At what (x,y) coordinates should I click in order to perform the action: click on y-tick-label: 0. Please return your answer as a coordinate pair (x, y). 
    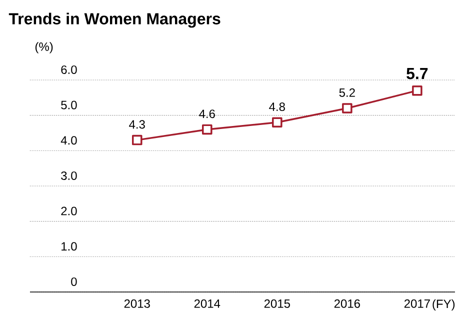
    Looking at the image, I should click on (74, 281).